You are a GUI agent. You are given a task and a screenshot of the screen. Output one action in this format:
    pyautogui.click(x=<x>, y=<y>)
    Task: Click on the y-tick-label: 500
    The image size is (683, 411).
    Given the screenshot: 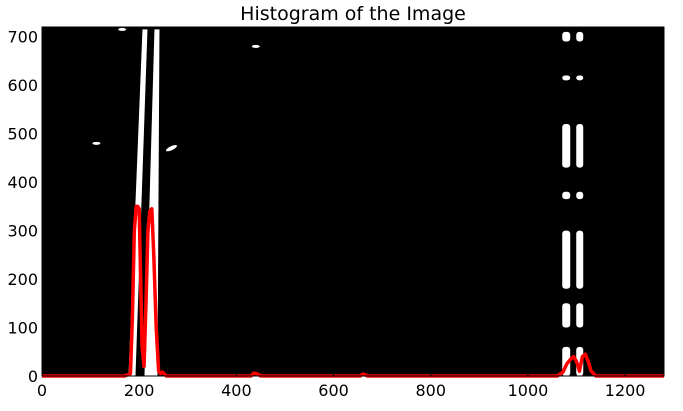 What is the action you would take?
    pyautogui.click(x=22, y=134)
    